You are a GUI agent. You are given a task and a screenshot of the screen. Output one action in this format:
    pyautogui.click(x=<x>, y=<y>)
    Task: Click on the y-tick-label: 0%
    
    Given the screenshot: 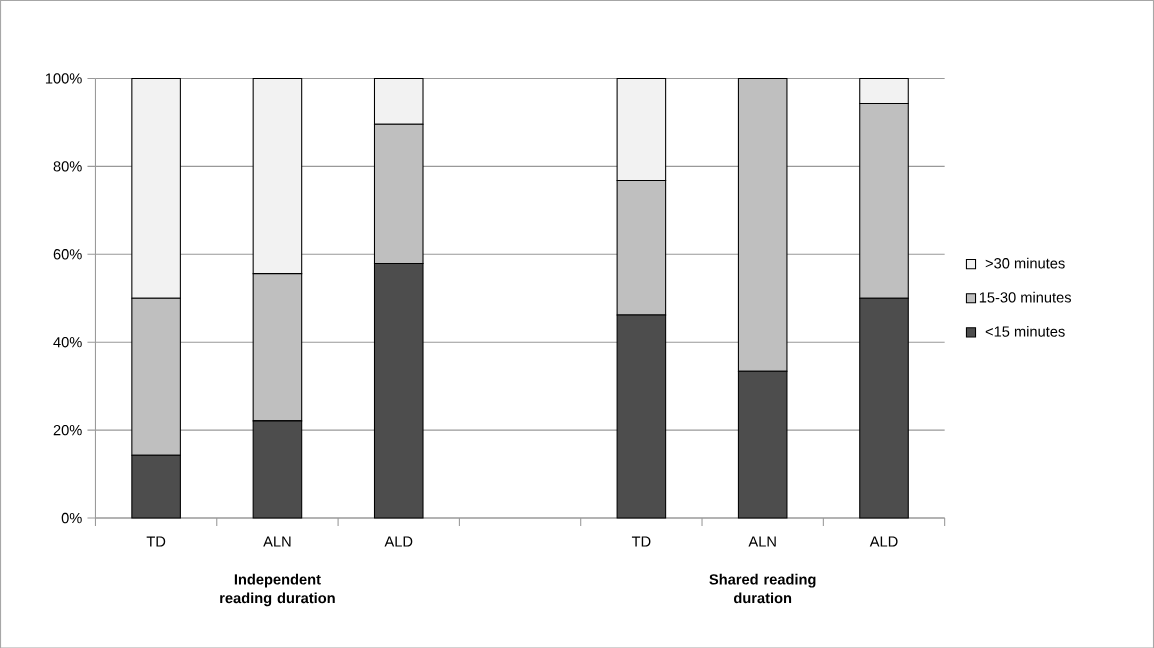 What is the action you would take?
    pyautogui.click(x=71, y=518)
    